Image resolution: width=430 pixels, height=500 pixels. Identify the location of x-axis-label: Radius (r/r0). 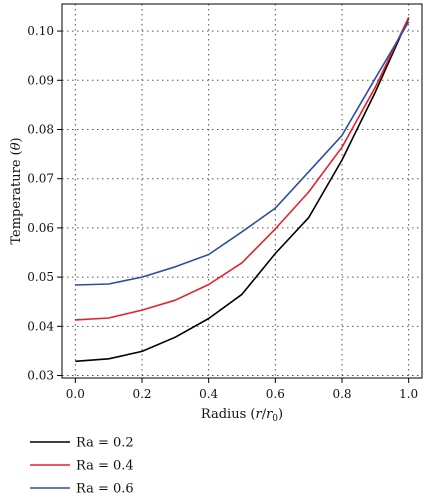
(242, 415).